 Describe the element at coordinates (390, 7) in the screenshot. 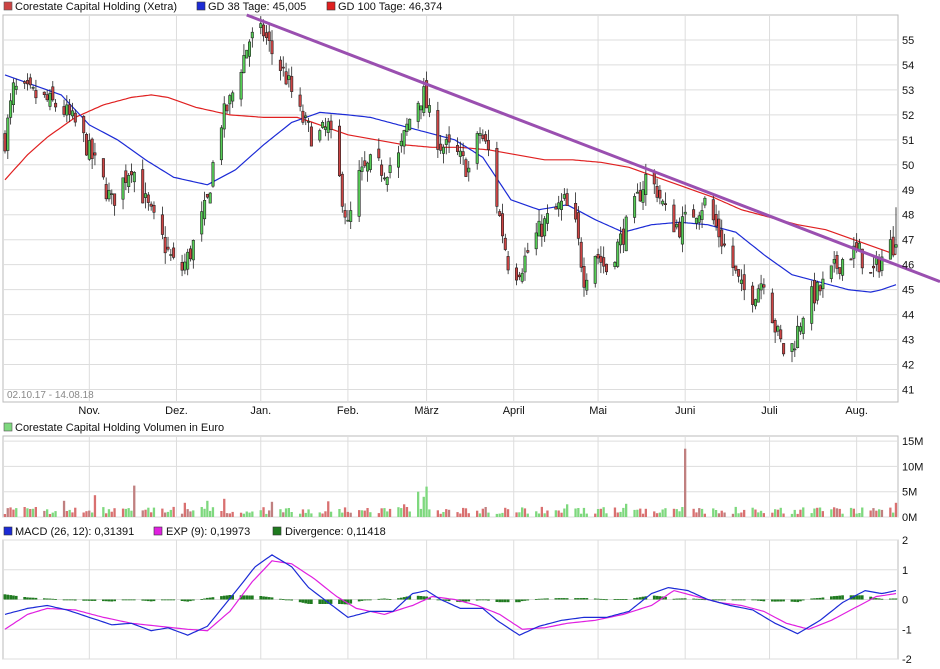

I see `gd100-legend-label: GD 100 Tage: 46,374` at that location.